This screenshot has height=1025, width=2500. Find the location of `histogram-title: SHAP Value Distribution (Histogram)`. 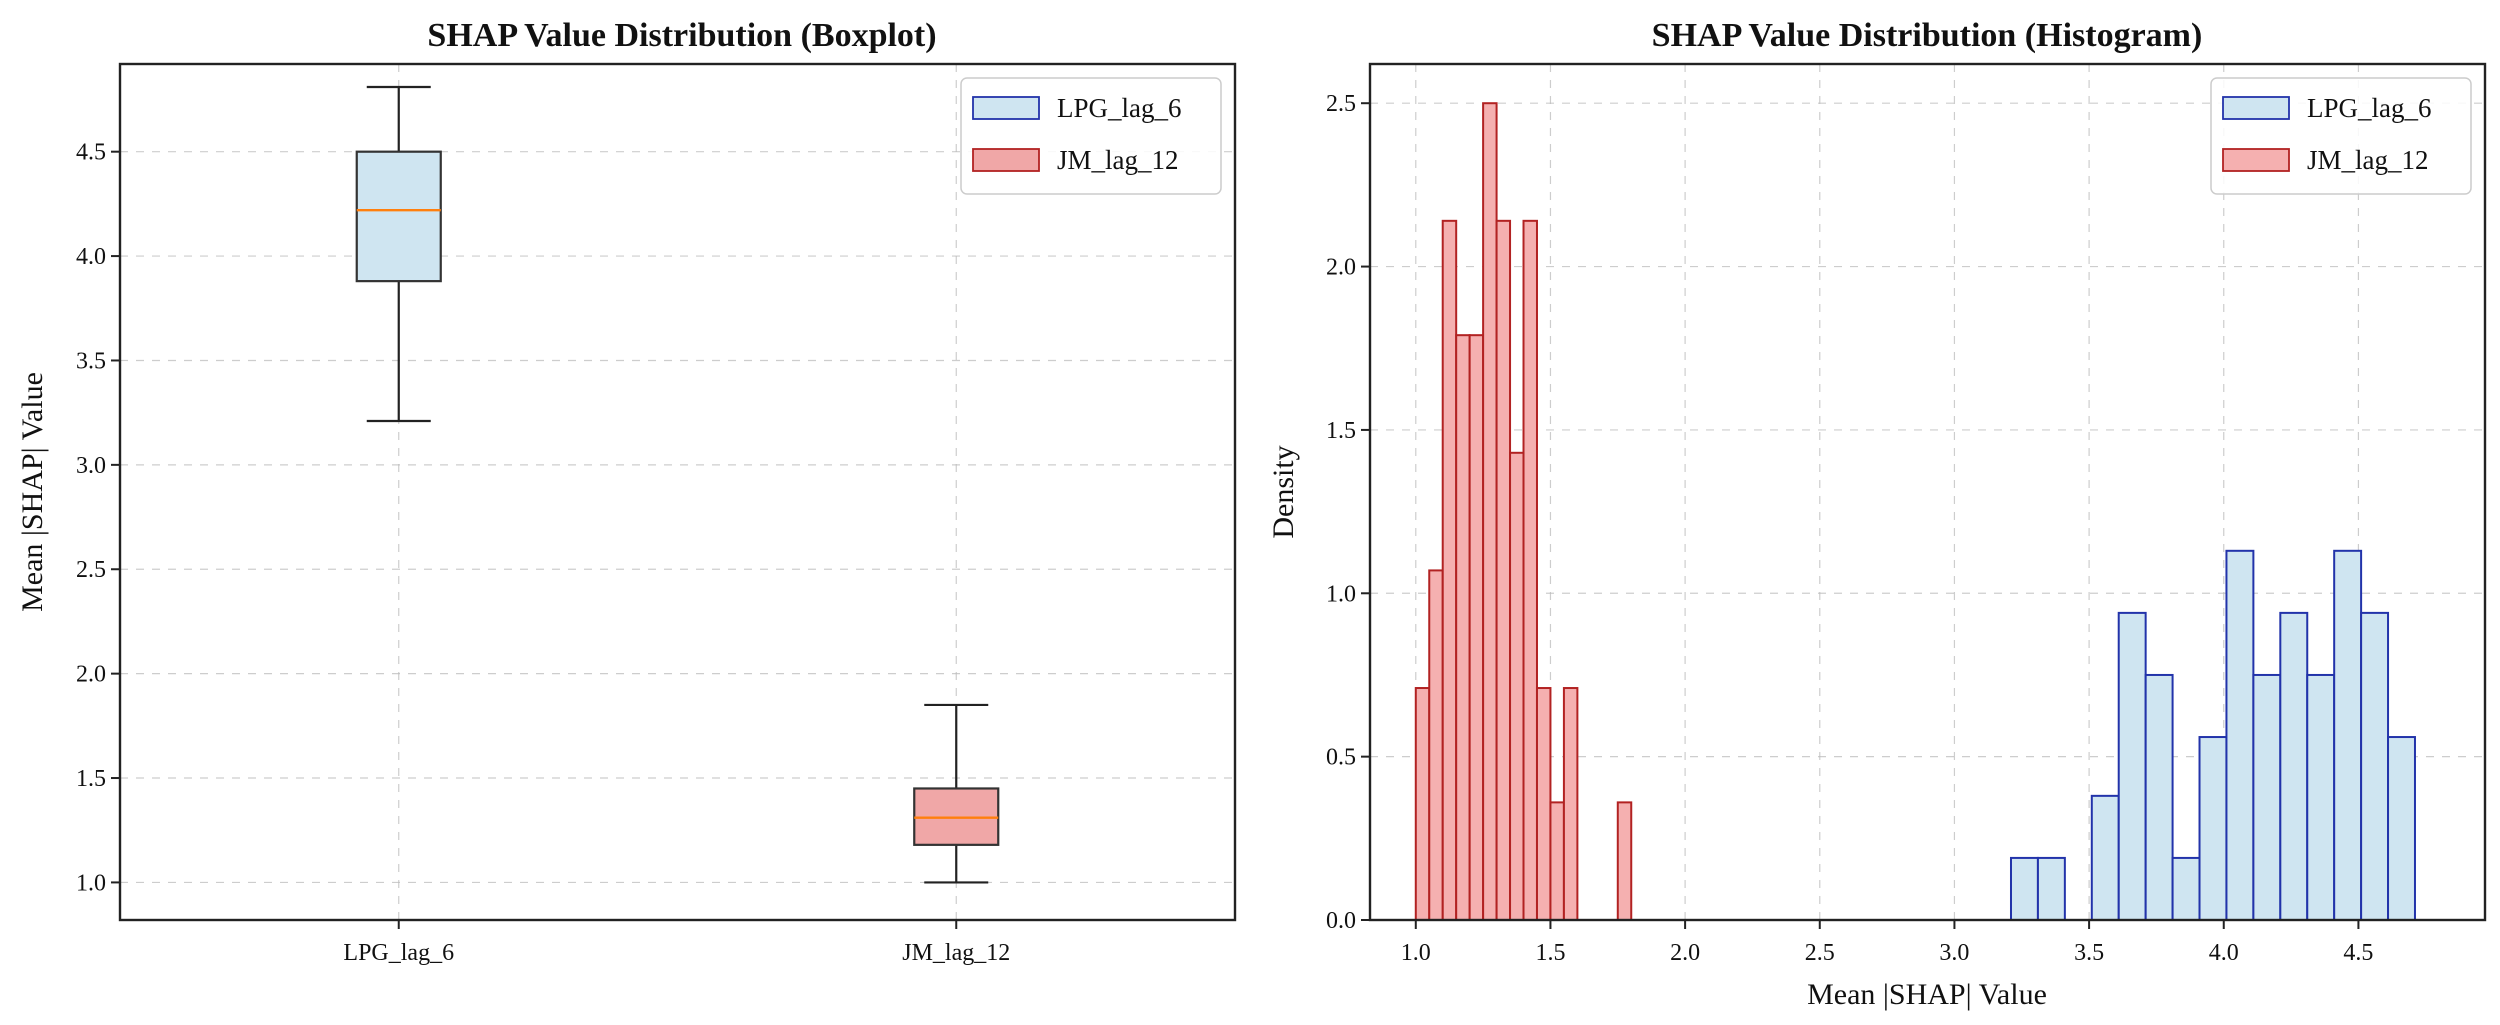

histogram-title: SHAP Value Distribution (Histogram) is located at coordinates (1927, 35).